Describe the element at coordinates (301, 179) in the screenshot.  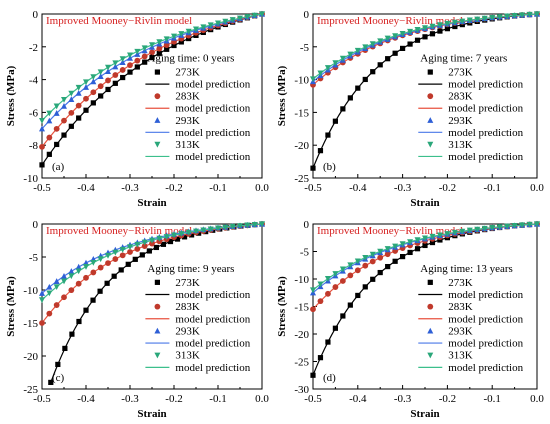
I see `y-tick-label: -25` at that location.